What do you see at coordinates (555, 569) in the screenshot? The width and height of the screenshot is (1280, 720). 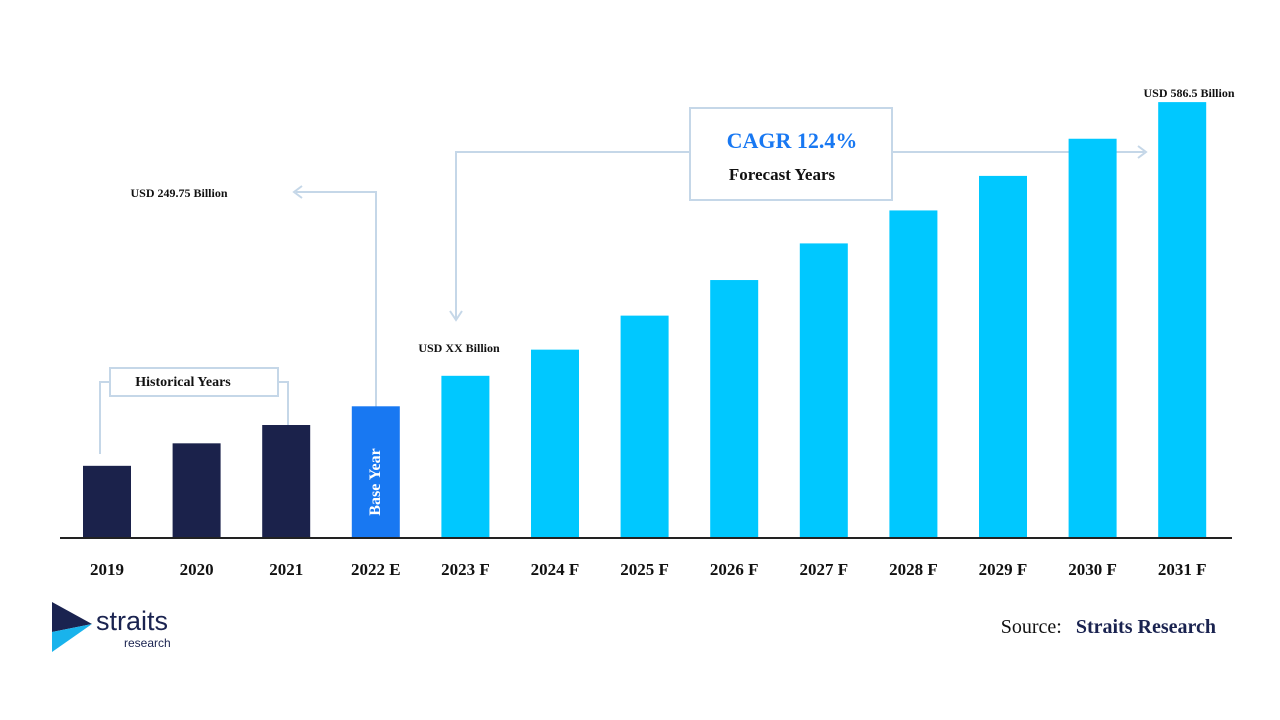 I see `x-tick-label: 2024 F` at bounding box center [555, 569].